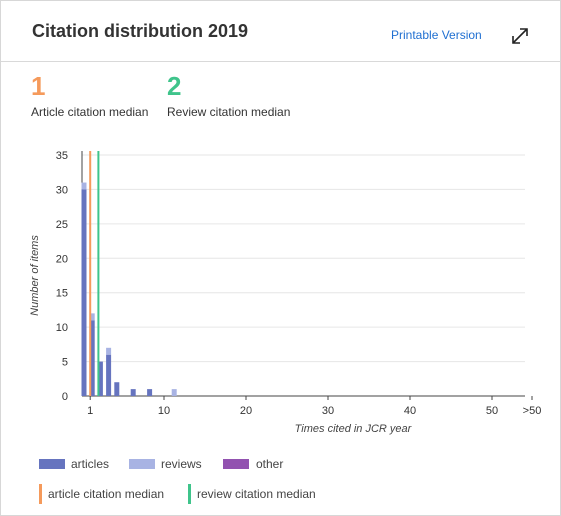 This screenshot has width=561, height=516. I want to click on y-tick-label: 25, so click(62, 225).